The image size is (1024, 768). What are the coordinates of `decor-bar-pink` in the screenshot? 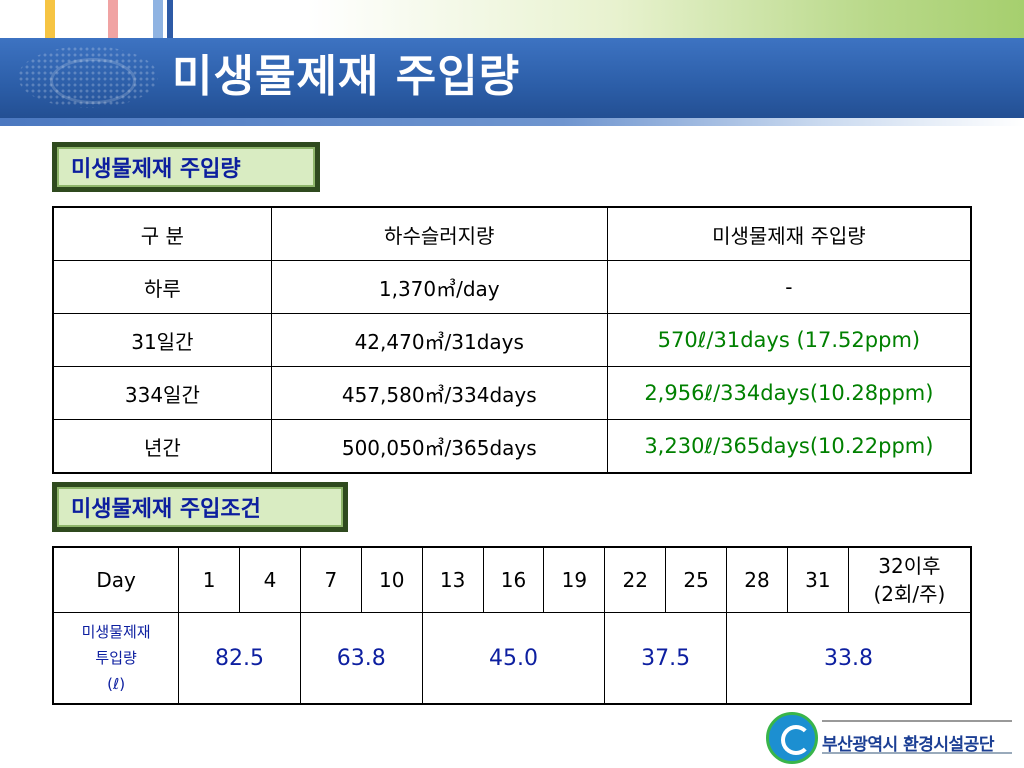 It's located at (113, 19).